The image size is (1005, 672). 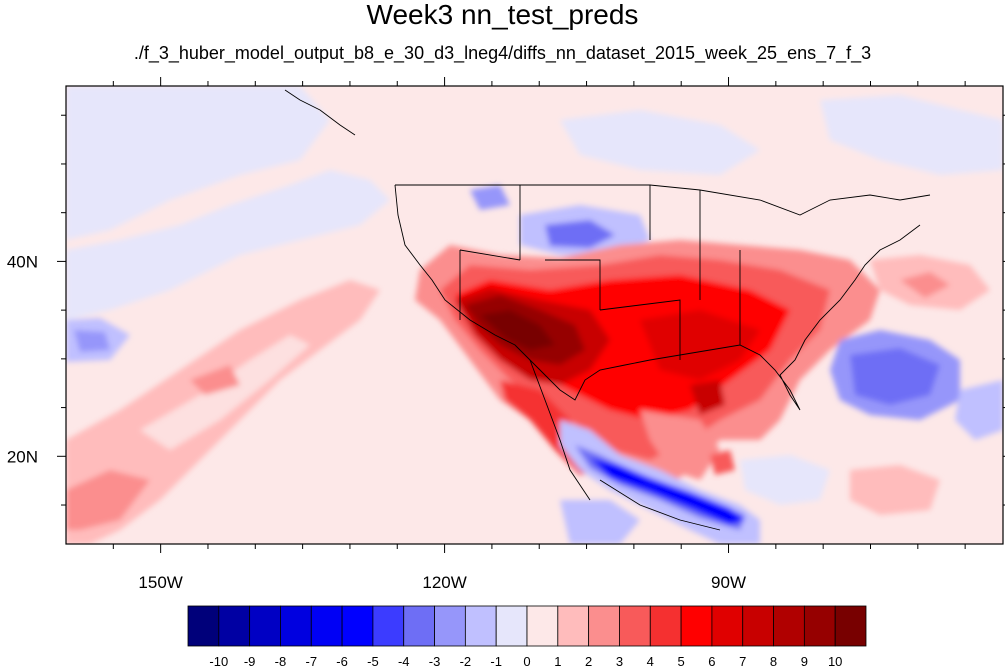 I want to click on colorbar-label: 2, so click(x=588, y=661).